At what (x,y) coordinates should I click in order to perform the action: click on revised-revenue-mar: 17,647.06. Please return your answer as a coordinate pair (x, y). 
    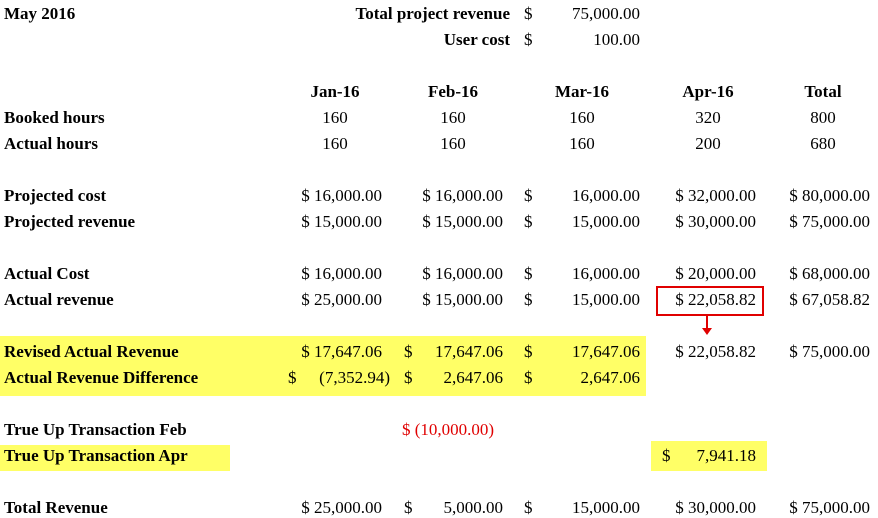
    Looking at the image, I should click on (606, 351).